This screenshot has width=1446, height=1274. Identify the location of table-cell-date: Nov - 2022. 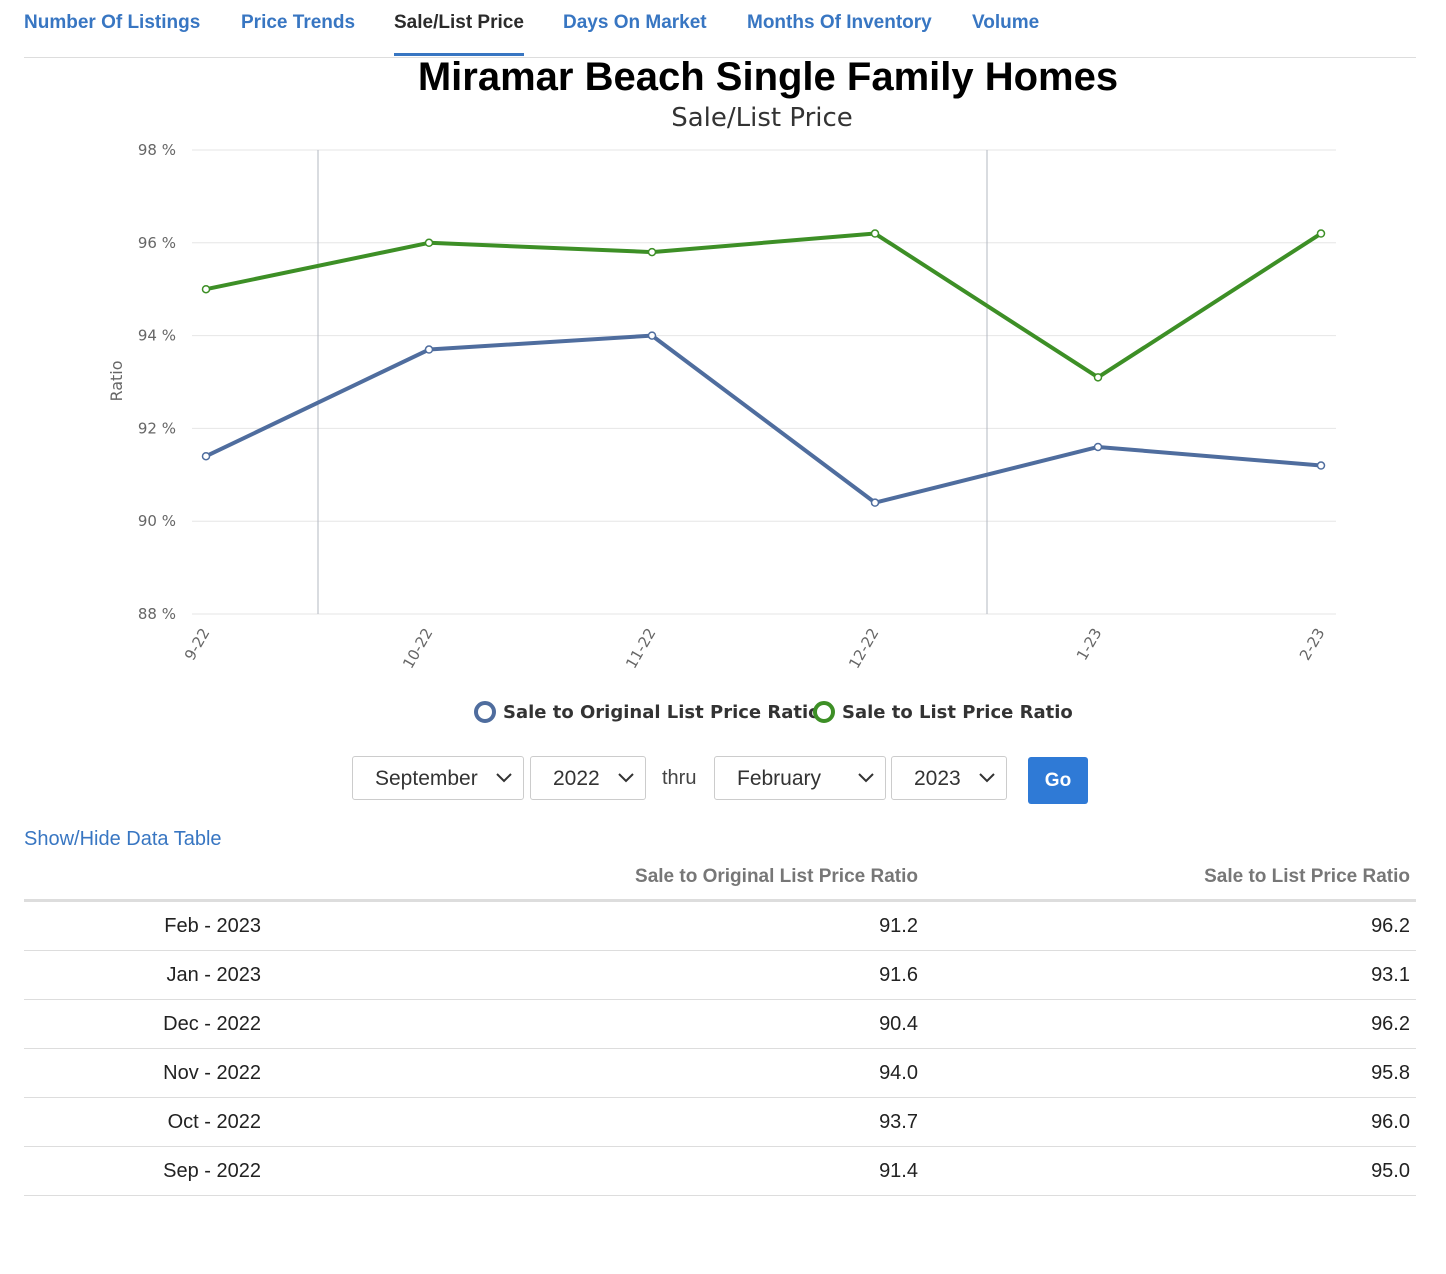
(142, 1073).